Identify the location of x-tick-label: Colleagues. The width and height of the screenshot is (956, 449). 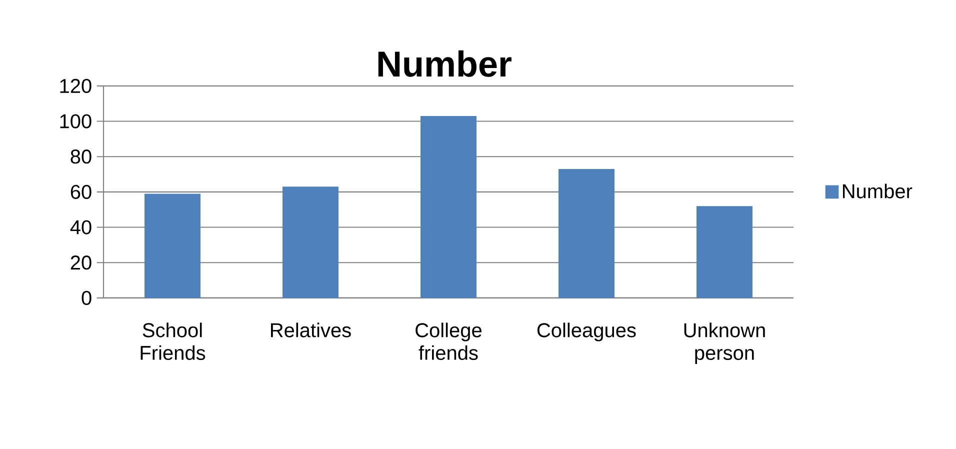
(586, 332).